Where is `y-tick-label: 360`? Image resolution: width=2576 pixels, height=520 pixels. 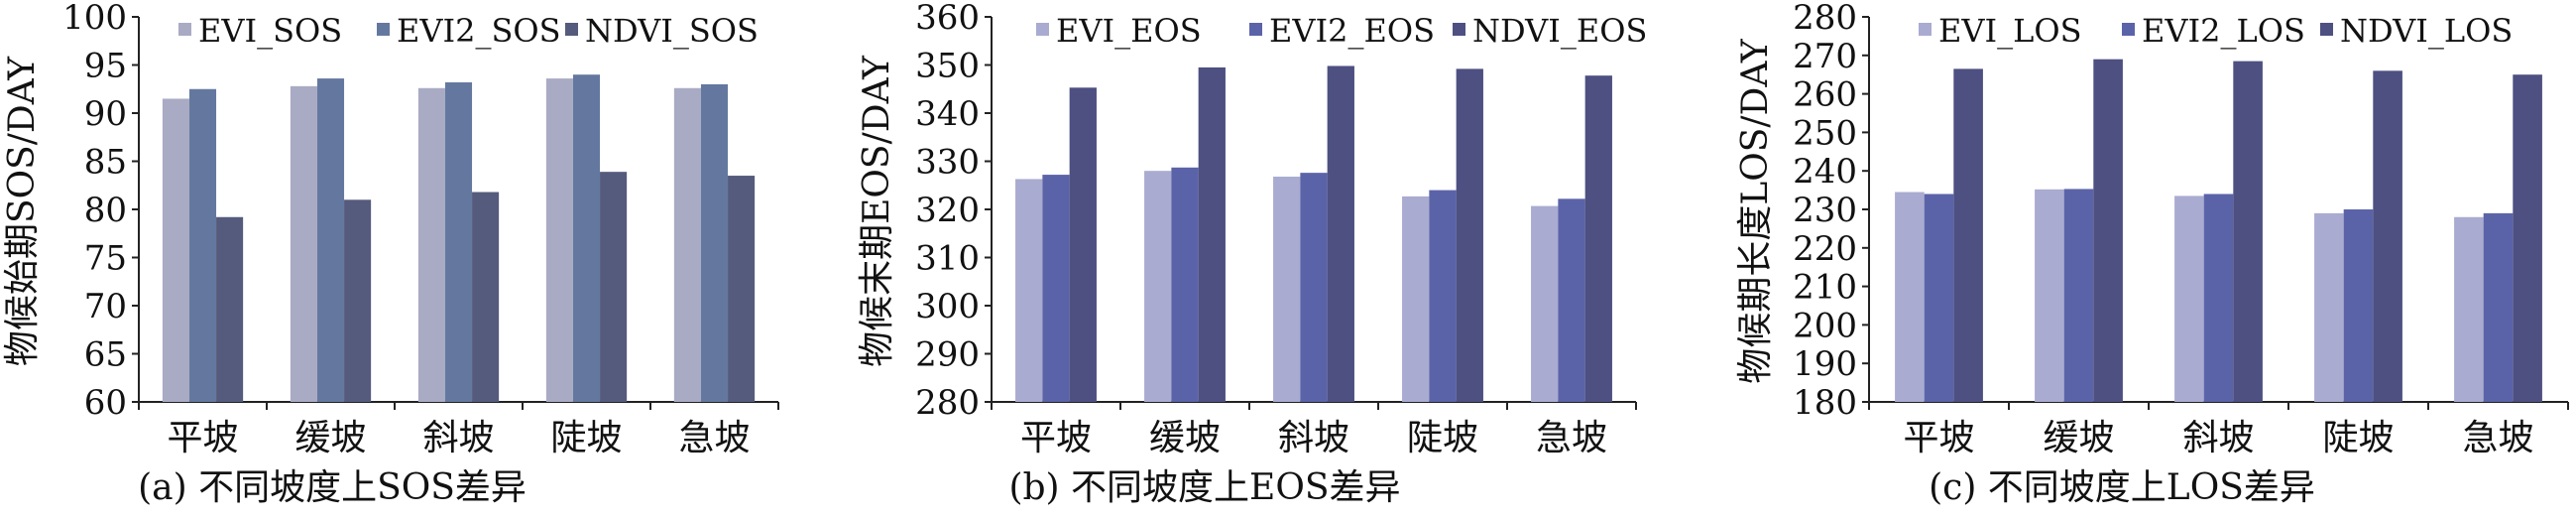 y-tick-label: 360 is located at coordinates (948, 19).